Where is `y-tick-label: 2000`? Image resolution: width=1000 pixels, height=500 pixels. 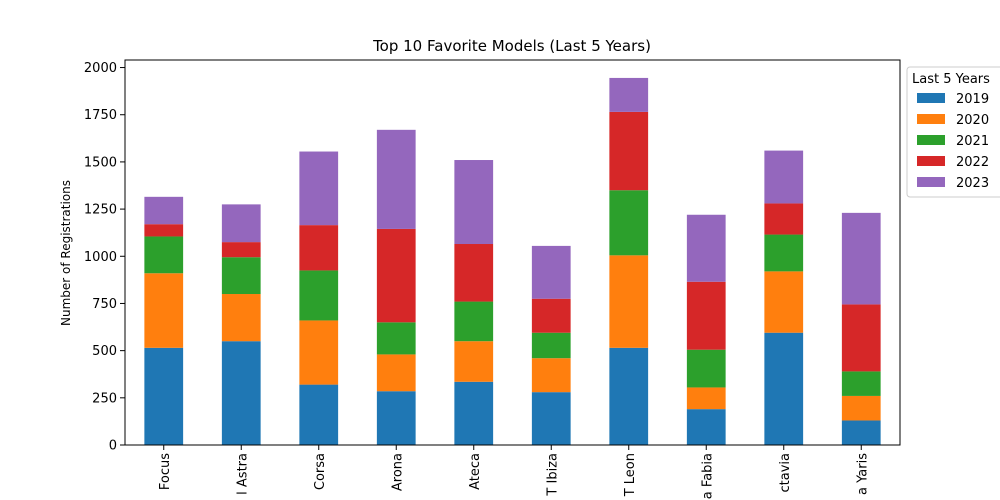 y-tick-label: 2000 is located at coordinates (100, 68).